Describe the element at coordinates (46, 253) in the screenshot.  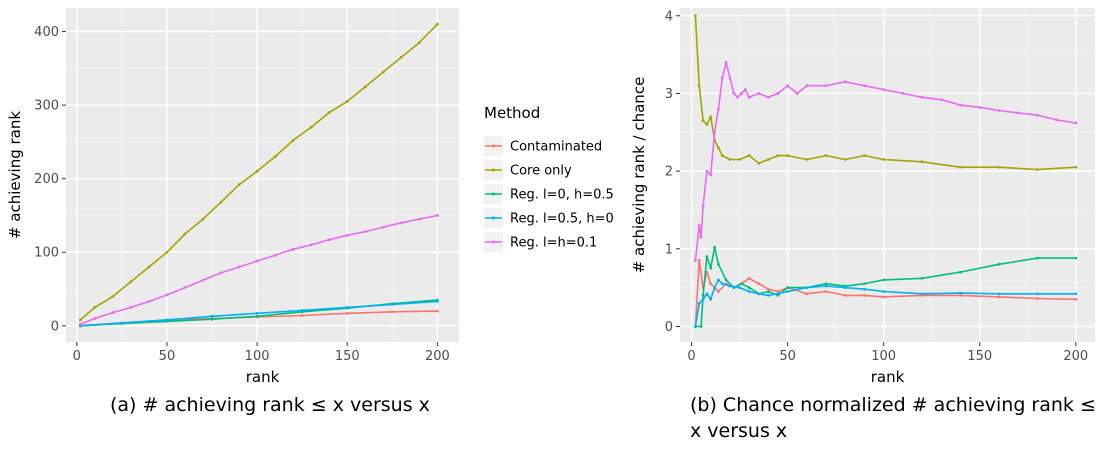
I see `tick-label-y: 100` at that location.